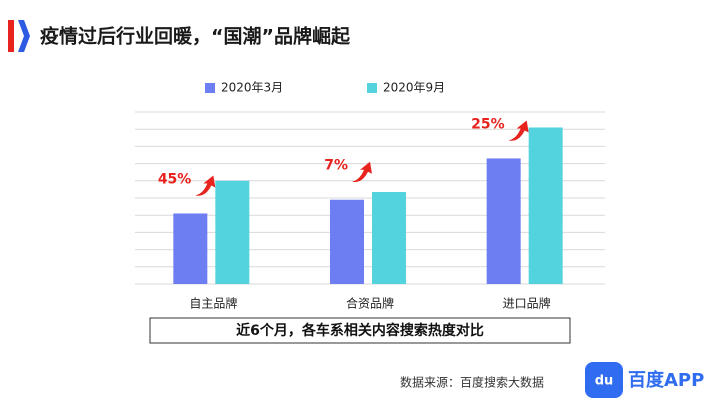 This screenshot has height=404, width=720. I want to click on brand-name: 百度APP, so click(666, 380).